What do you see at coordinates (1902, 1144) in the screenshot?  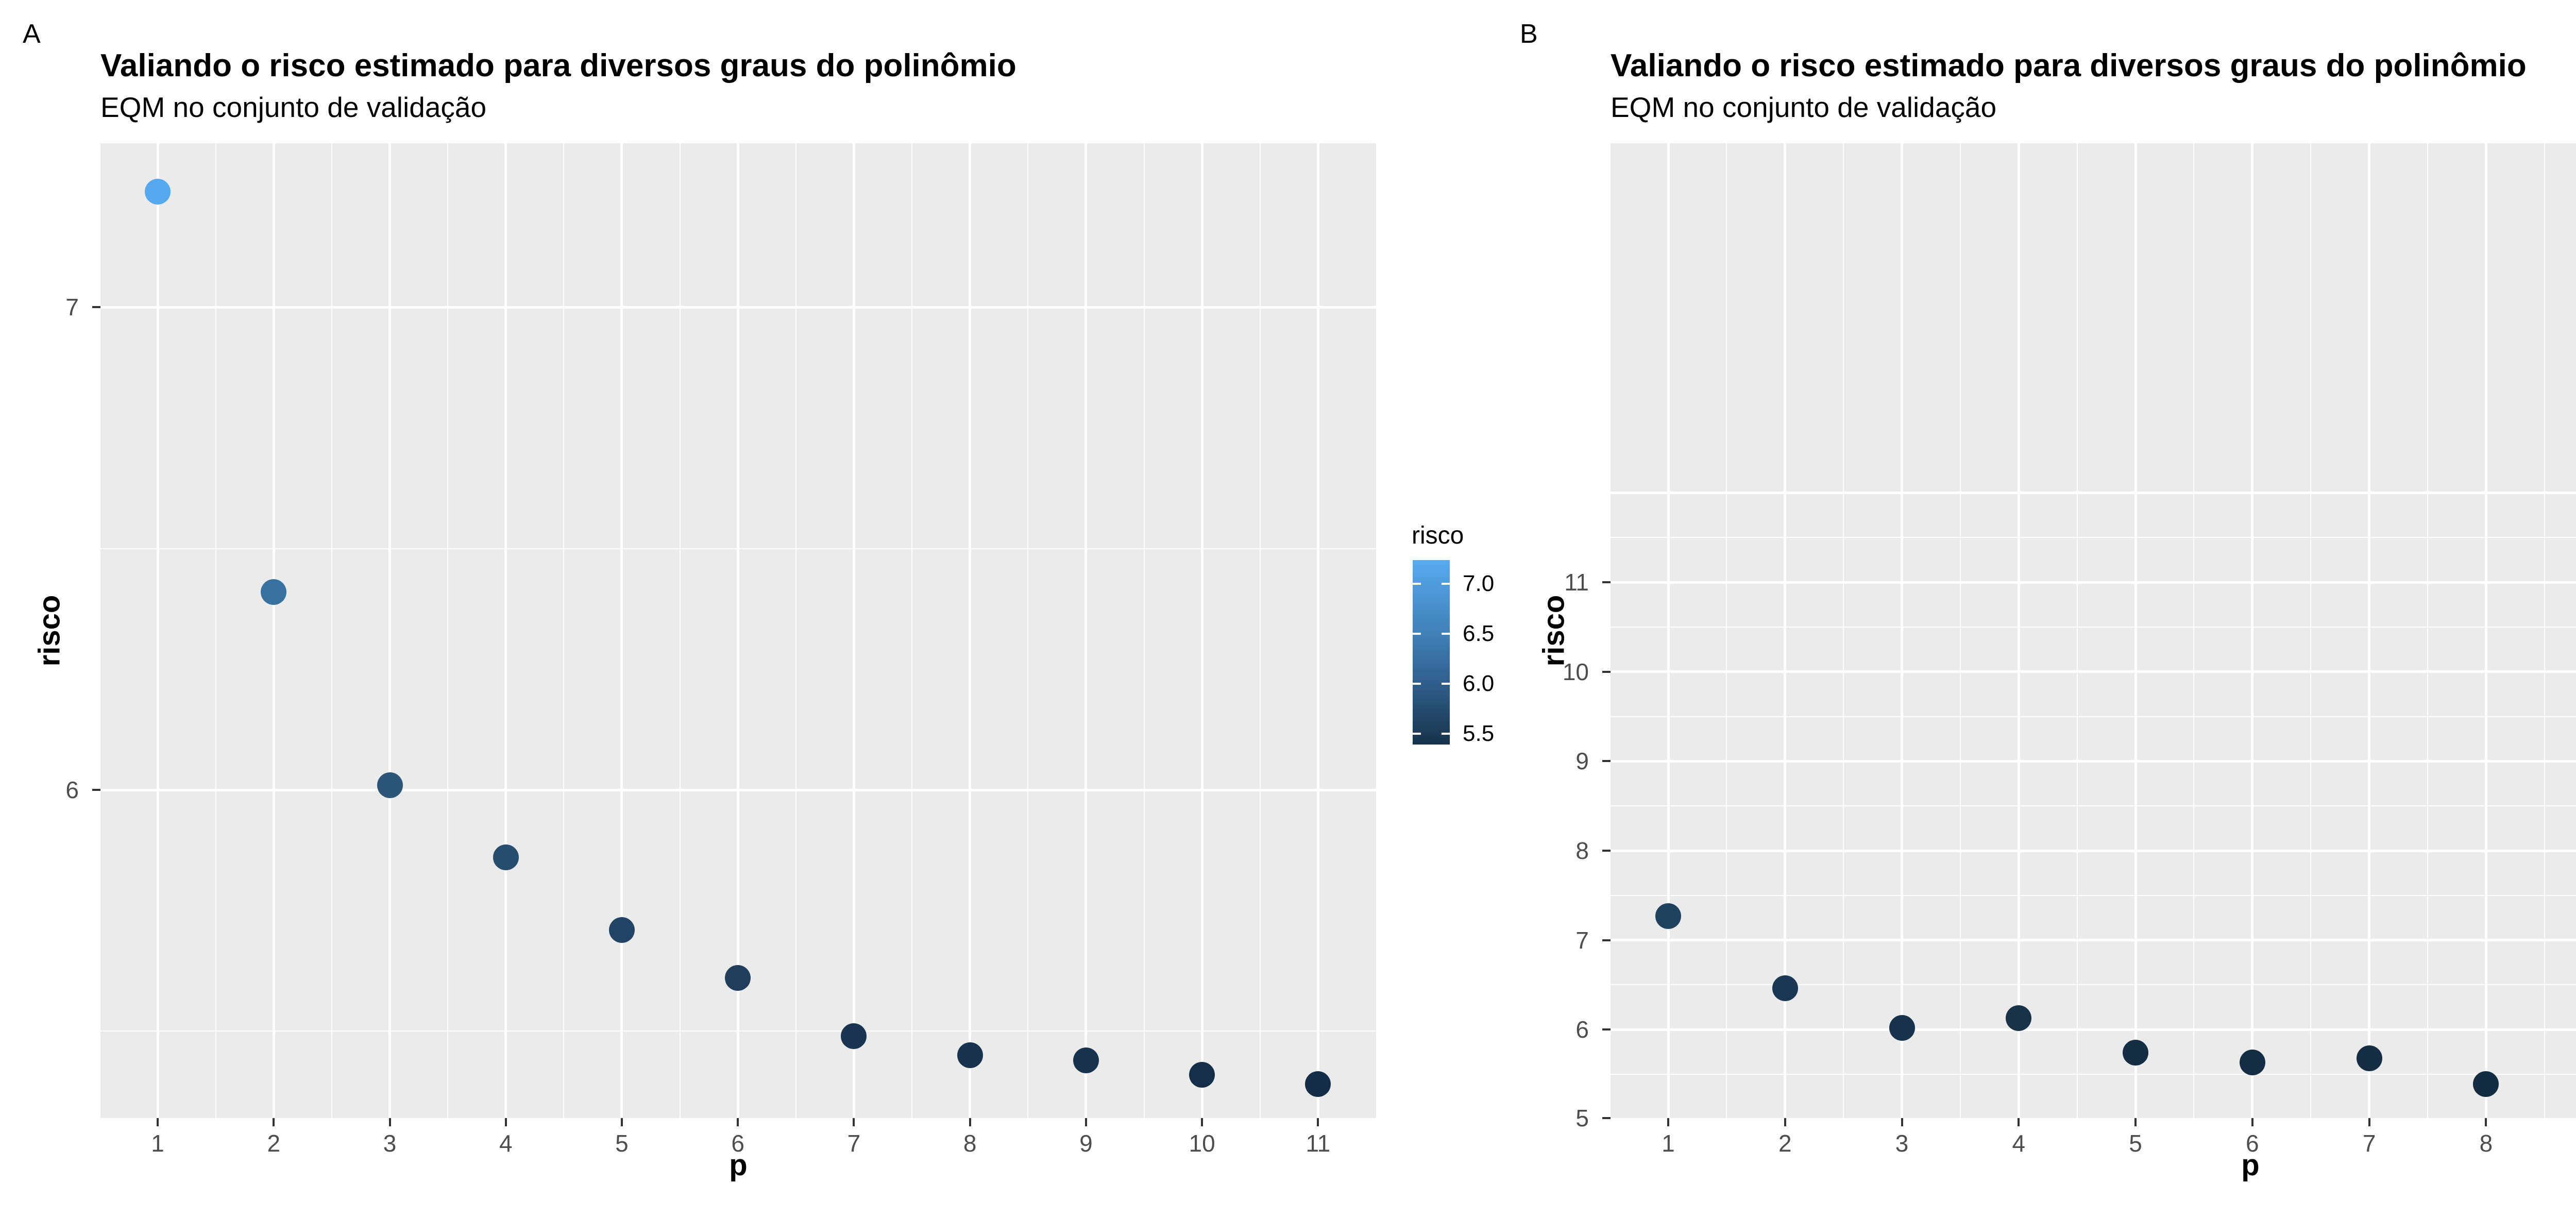 I see `x-tick-label: 3` at bounding box center [1902, 1144].